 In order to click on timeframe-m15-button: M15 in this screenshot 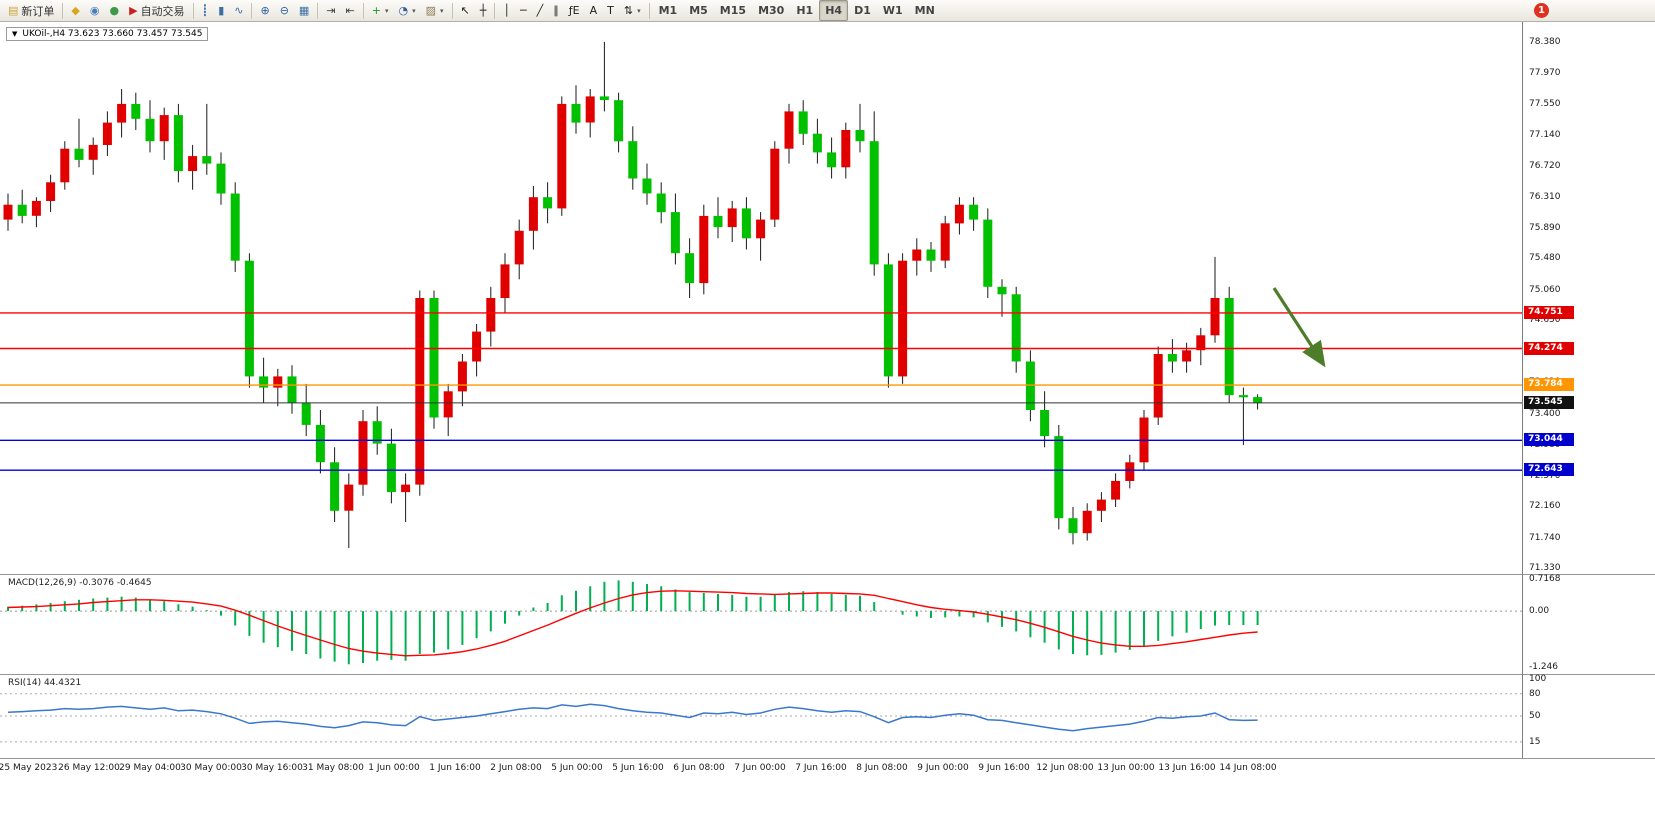, I will do `click(733, 10)`.